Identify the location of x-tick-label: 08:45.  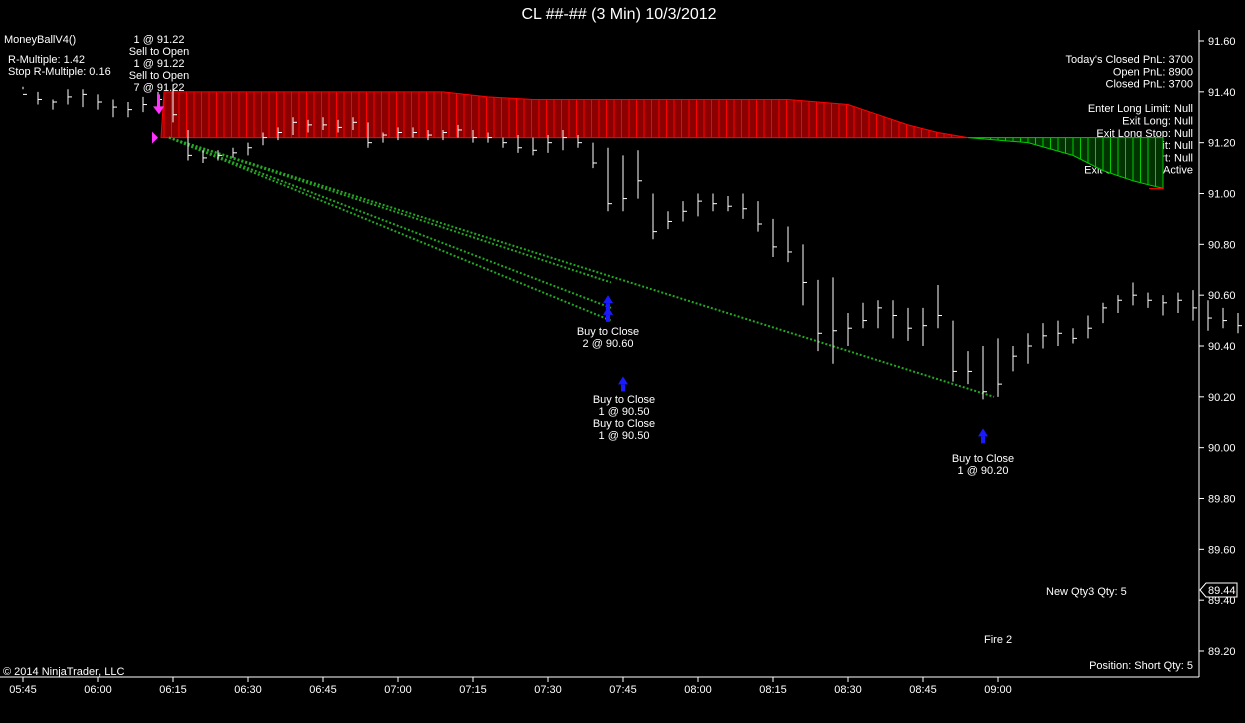
(923, 690).